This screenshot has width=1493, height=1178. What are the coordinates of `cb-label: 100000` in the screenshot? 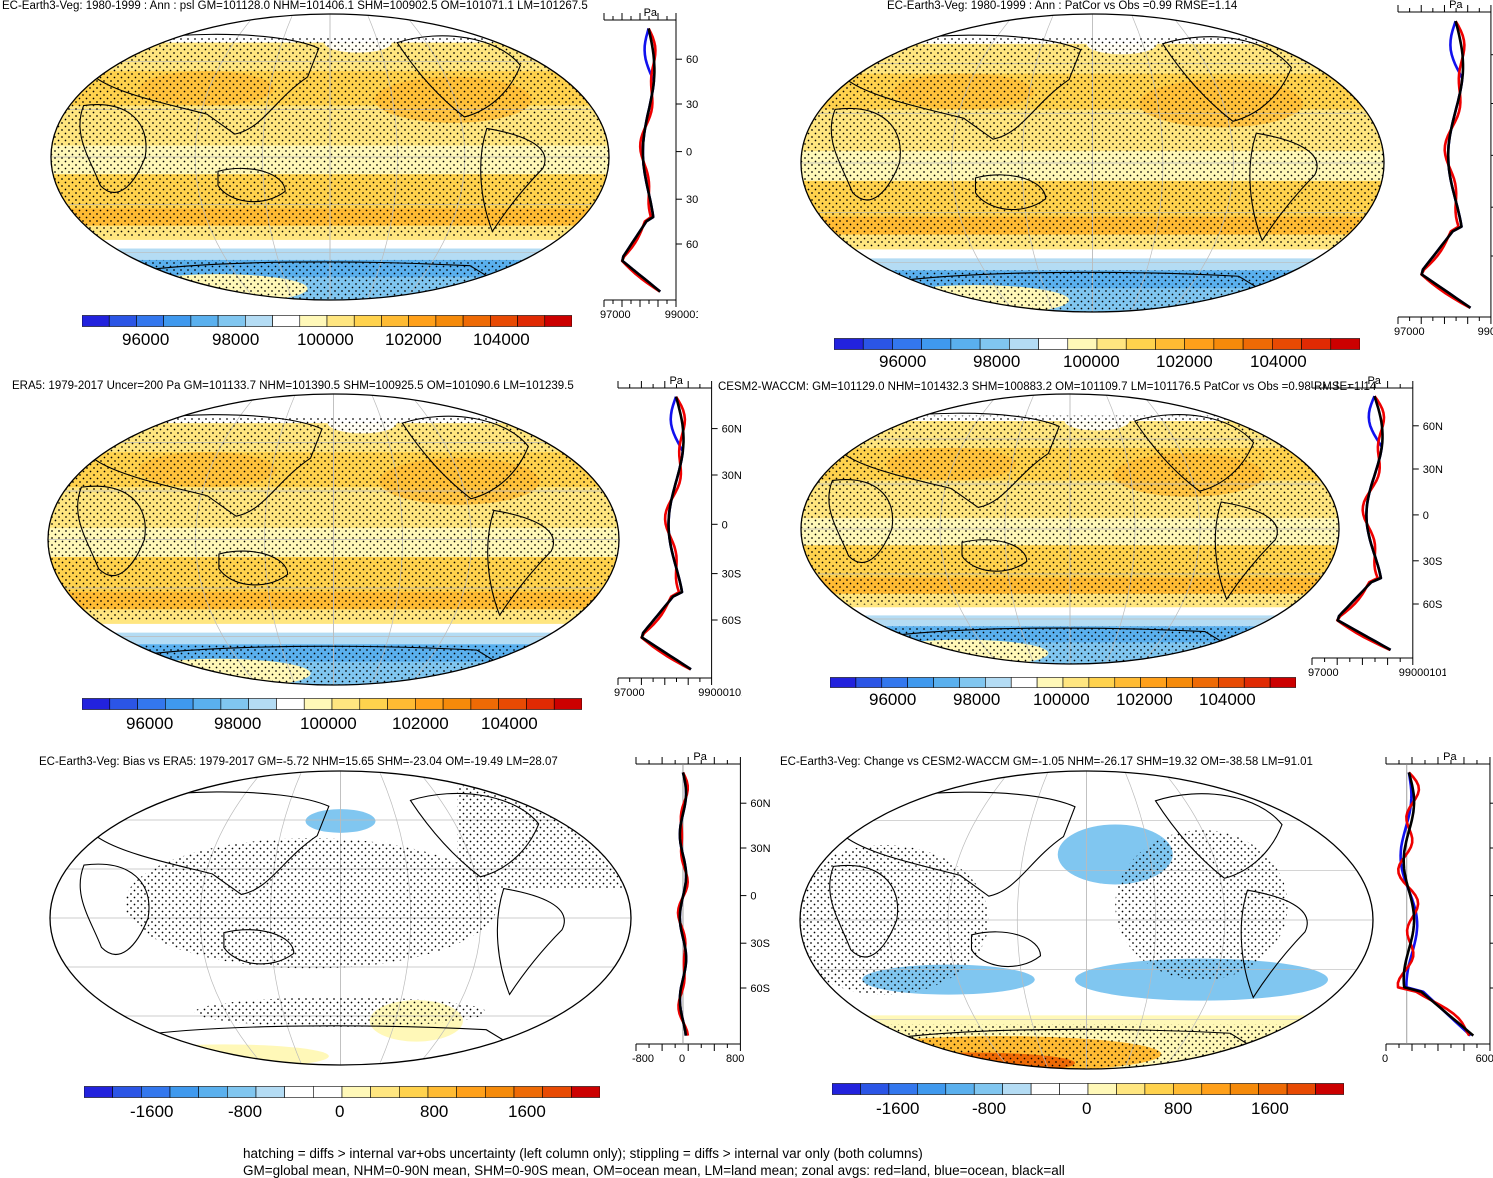 It's located at (1061, 699).